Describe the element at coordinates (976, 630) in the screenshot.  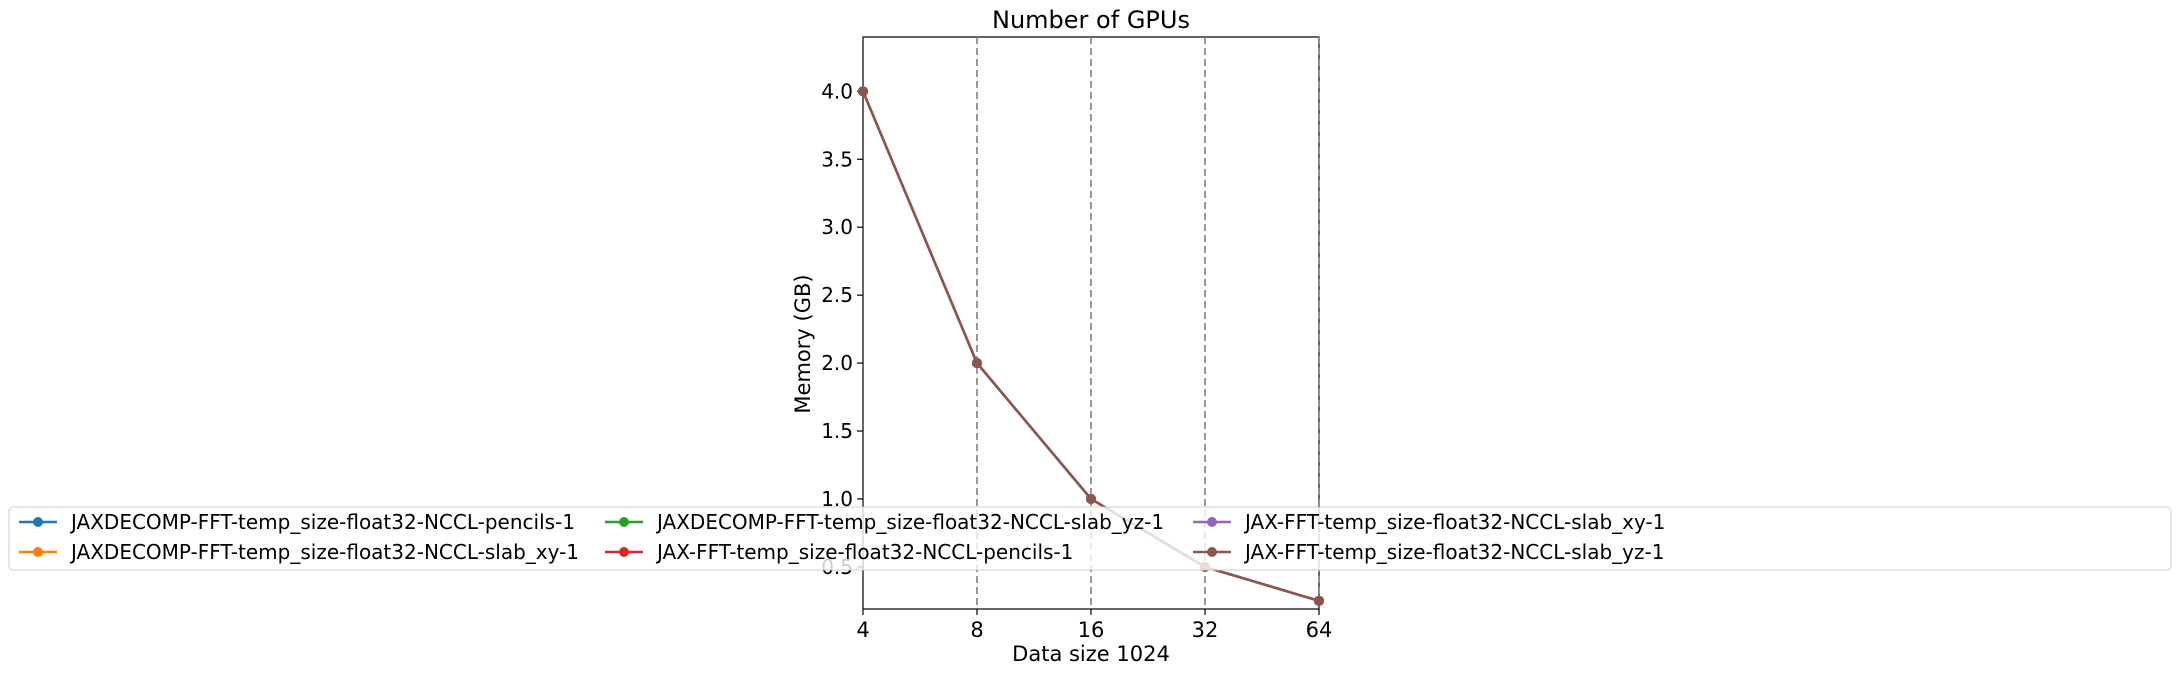
I see `x-tick-label: 8` at that location.